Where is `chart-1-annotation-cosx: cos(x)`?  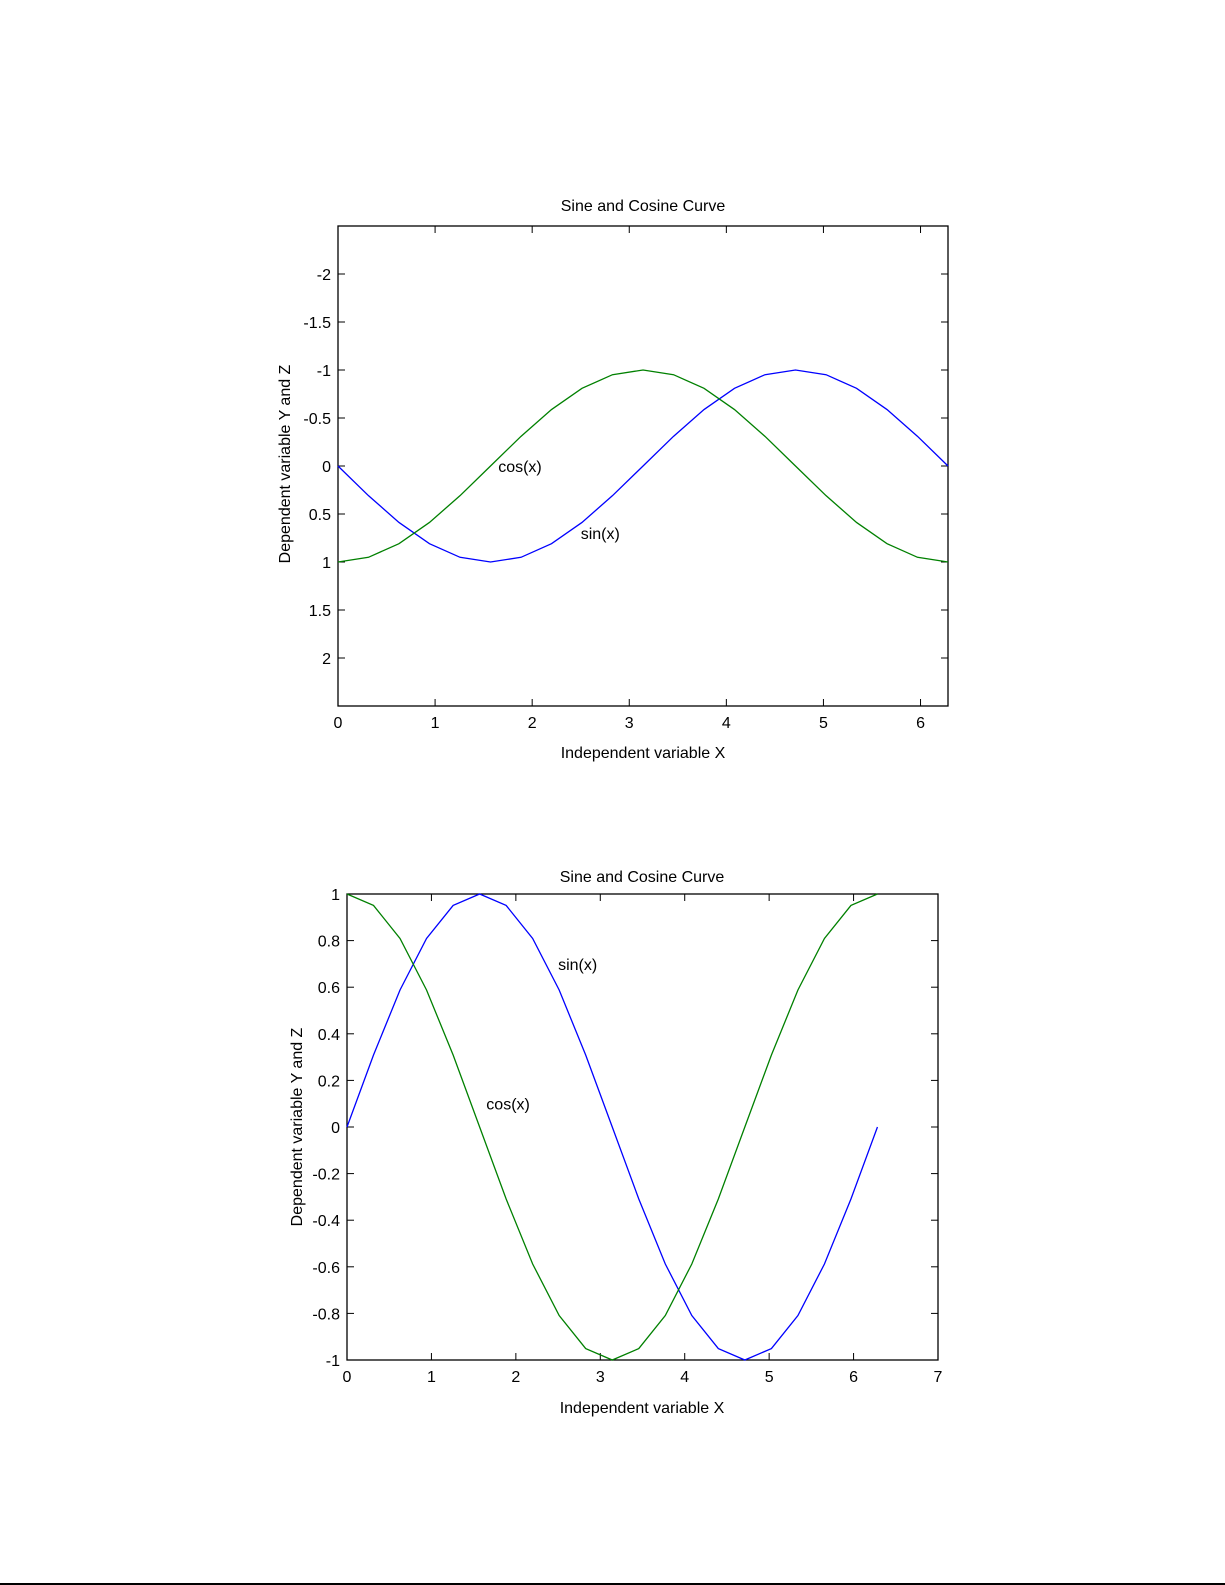
chart-1-annotation-cosx: cos(x) is located at coordinates (520, 467).